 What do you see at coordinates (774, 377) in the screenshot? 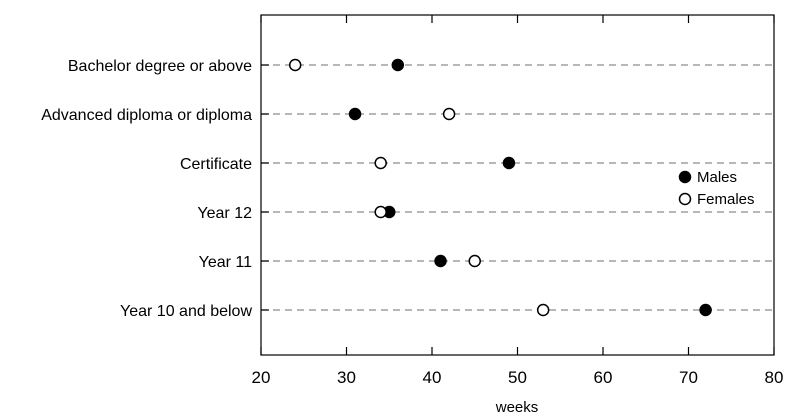
I see `x-tick-label: 80` at bounding box center [774, 377].